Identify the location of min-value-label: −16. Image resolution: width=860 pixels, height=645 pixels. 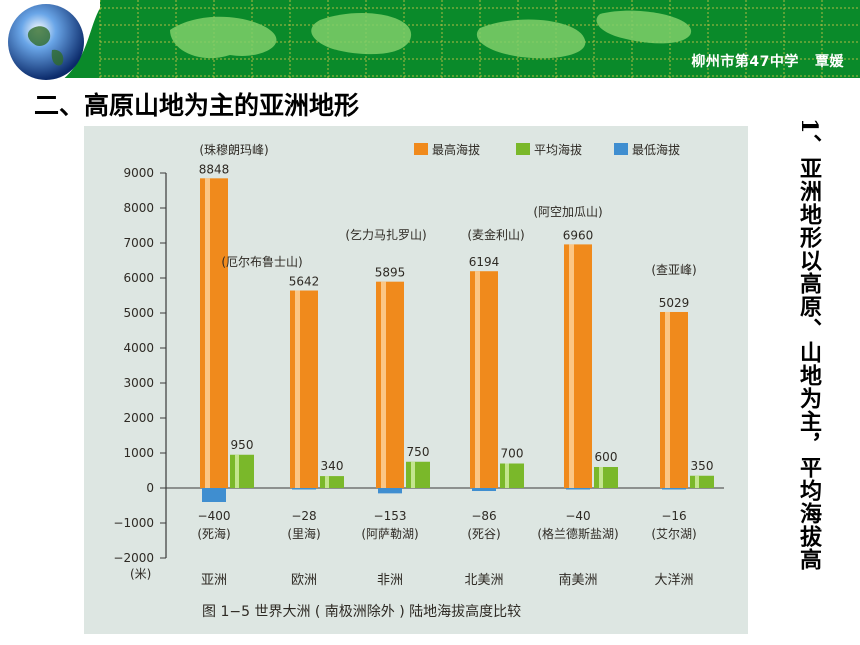
(673, 516).